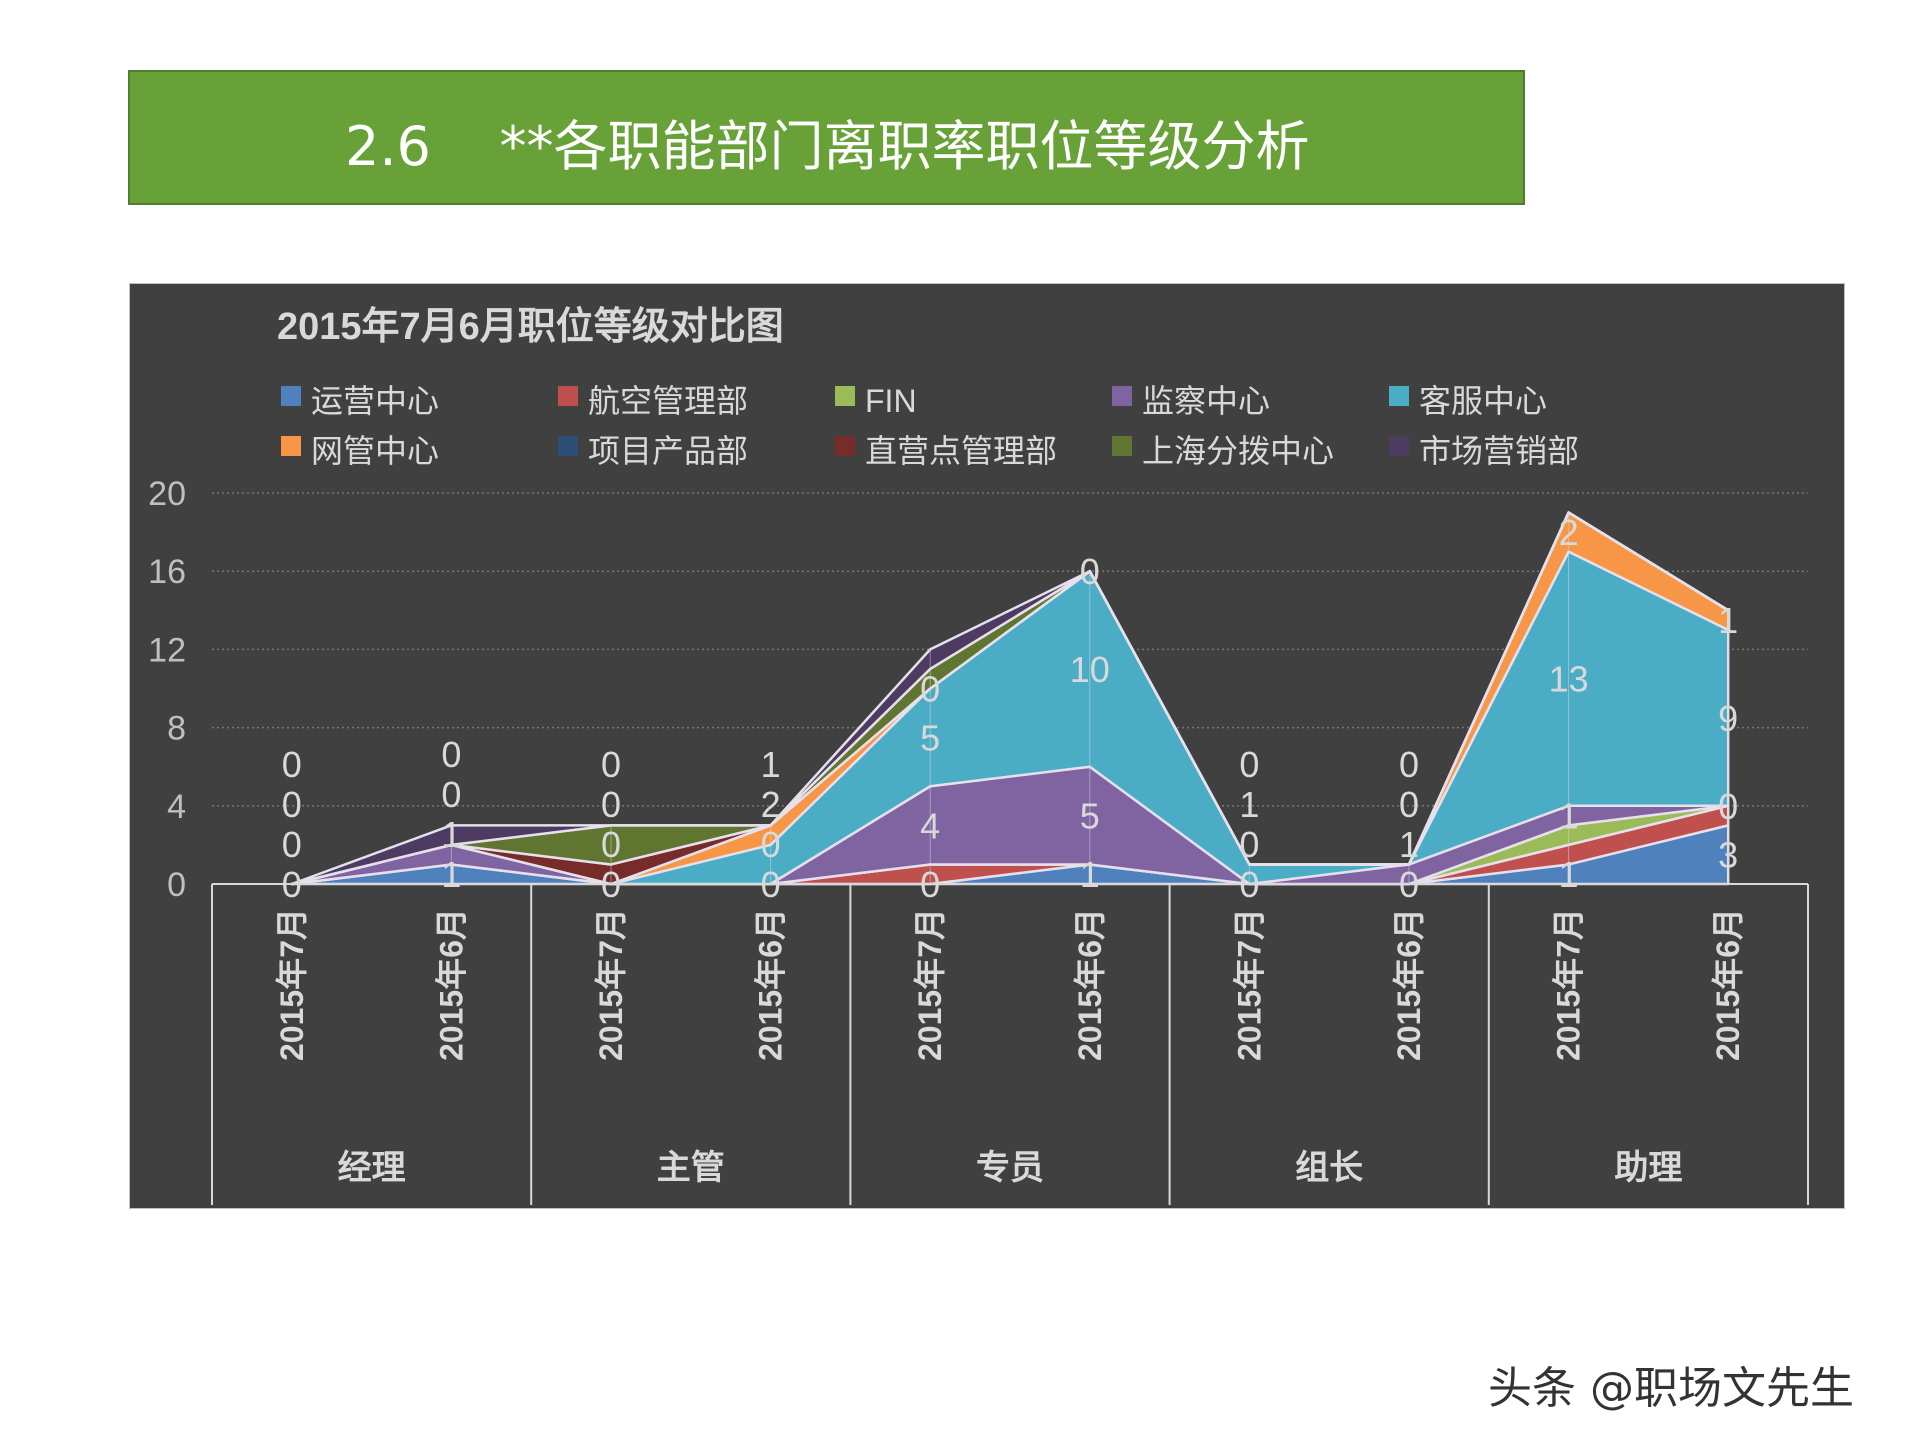 This screenshot has height=1440, width=1920. I want to click on section-title-bar: 2.6 **各职能部门离职率职位等级分析, so click(826, 137).